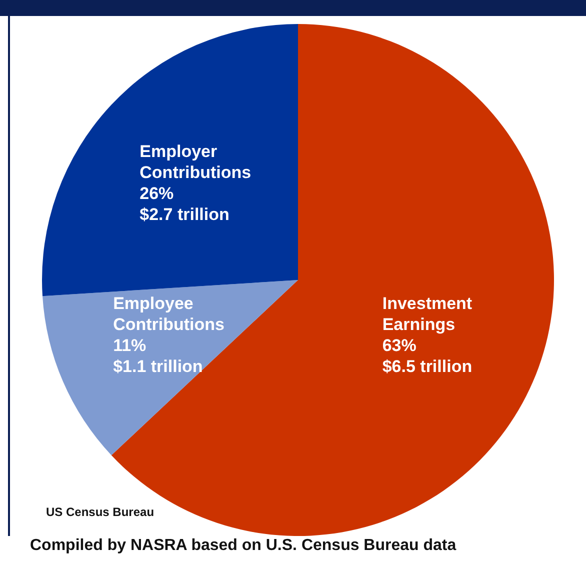 The height and width of the screenshot is (561, 586). What do you see at coordinates (243, 546) in the screenshot?
I see `text: Compiled by NASRA based on U.S. Census Bureau data` at bounding box center [243, 546].